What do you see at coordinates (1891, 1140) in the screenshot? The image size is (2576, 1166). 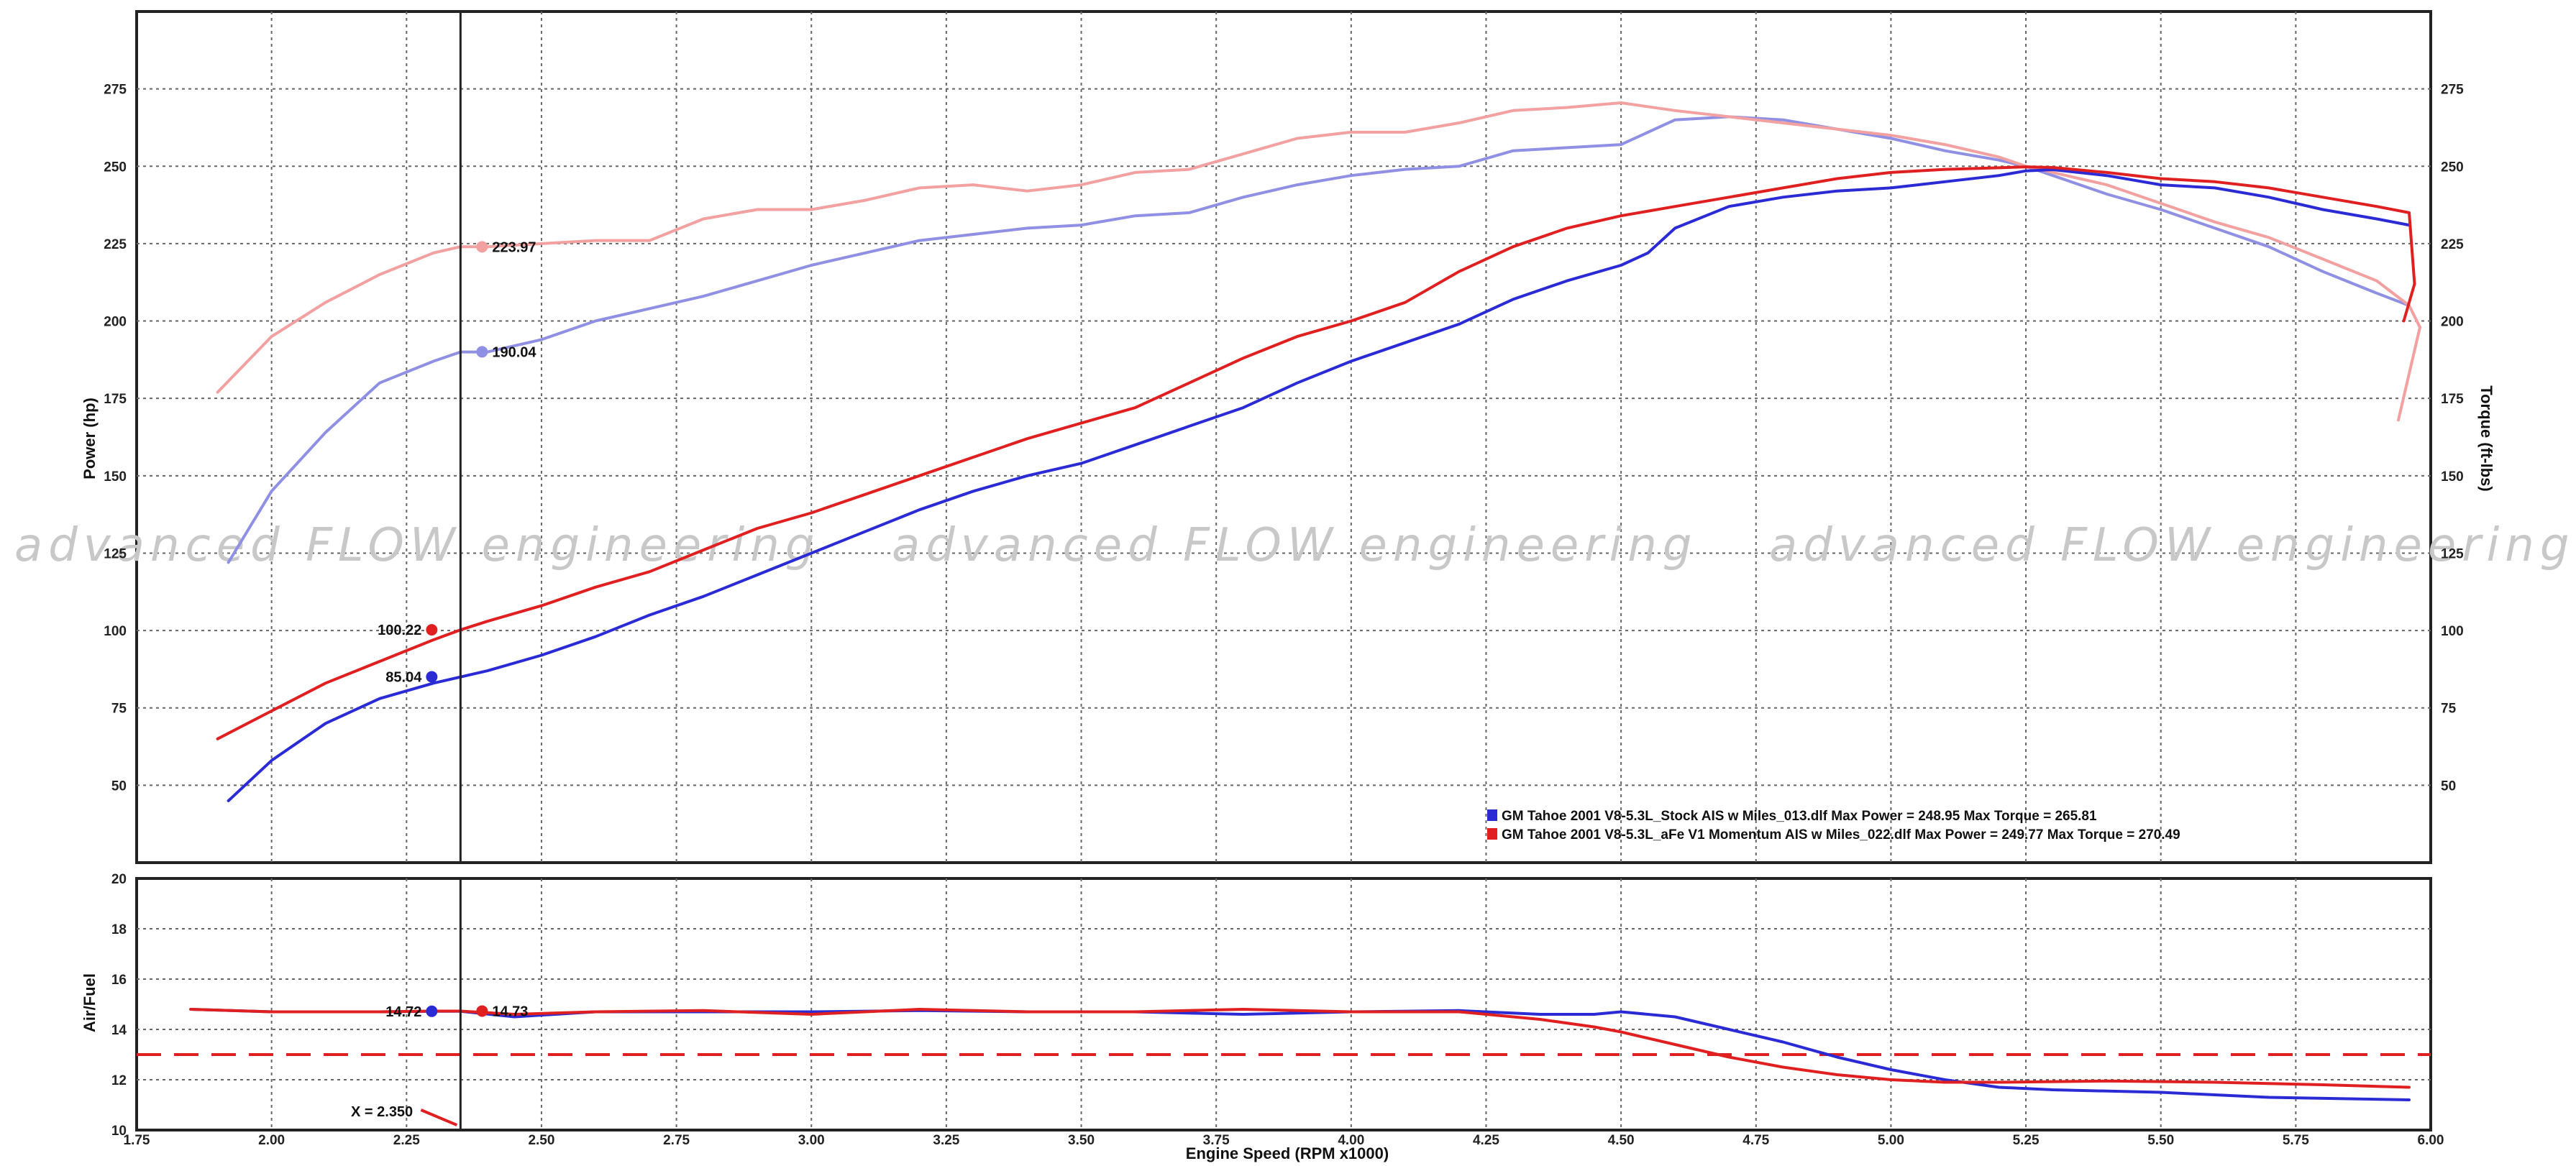 I see `x-tick-label: 5.00` at bounding box center [1891, 1140].